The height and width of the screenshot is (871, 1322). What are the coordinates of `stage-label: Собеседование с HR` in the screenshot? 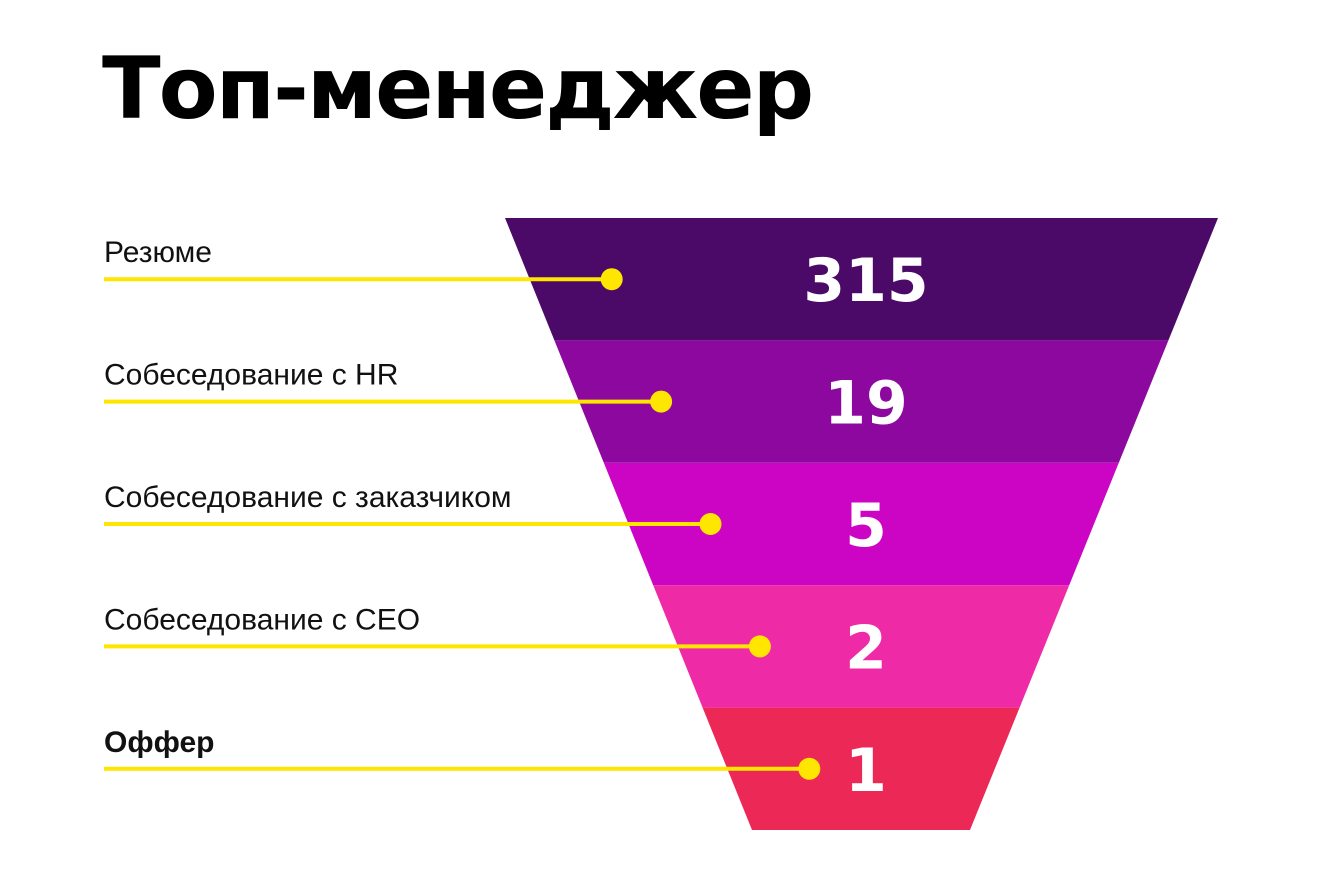 It's located at (251, 375).